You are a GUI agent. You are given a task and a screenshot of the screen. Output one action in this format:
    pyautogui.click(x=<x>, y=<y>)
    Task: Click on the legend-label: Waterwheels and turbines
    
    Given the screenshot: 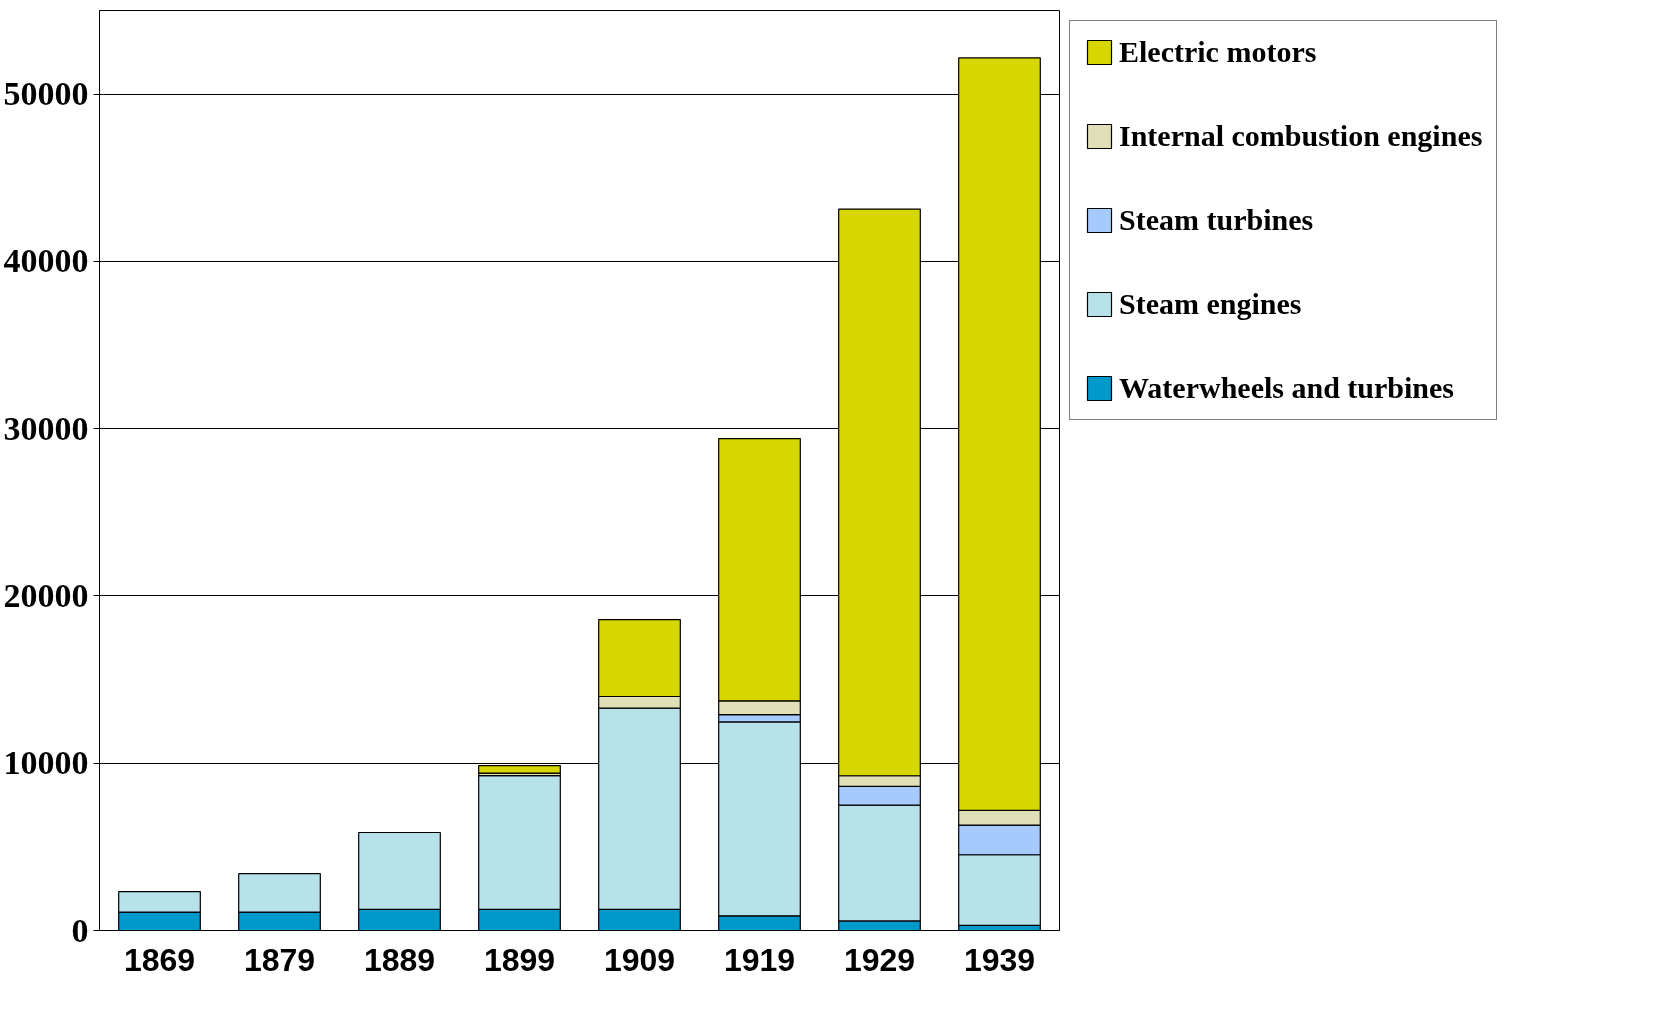 What is the action you would take?
    pyautogui.click(x=1287, y=388)
    